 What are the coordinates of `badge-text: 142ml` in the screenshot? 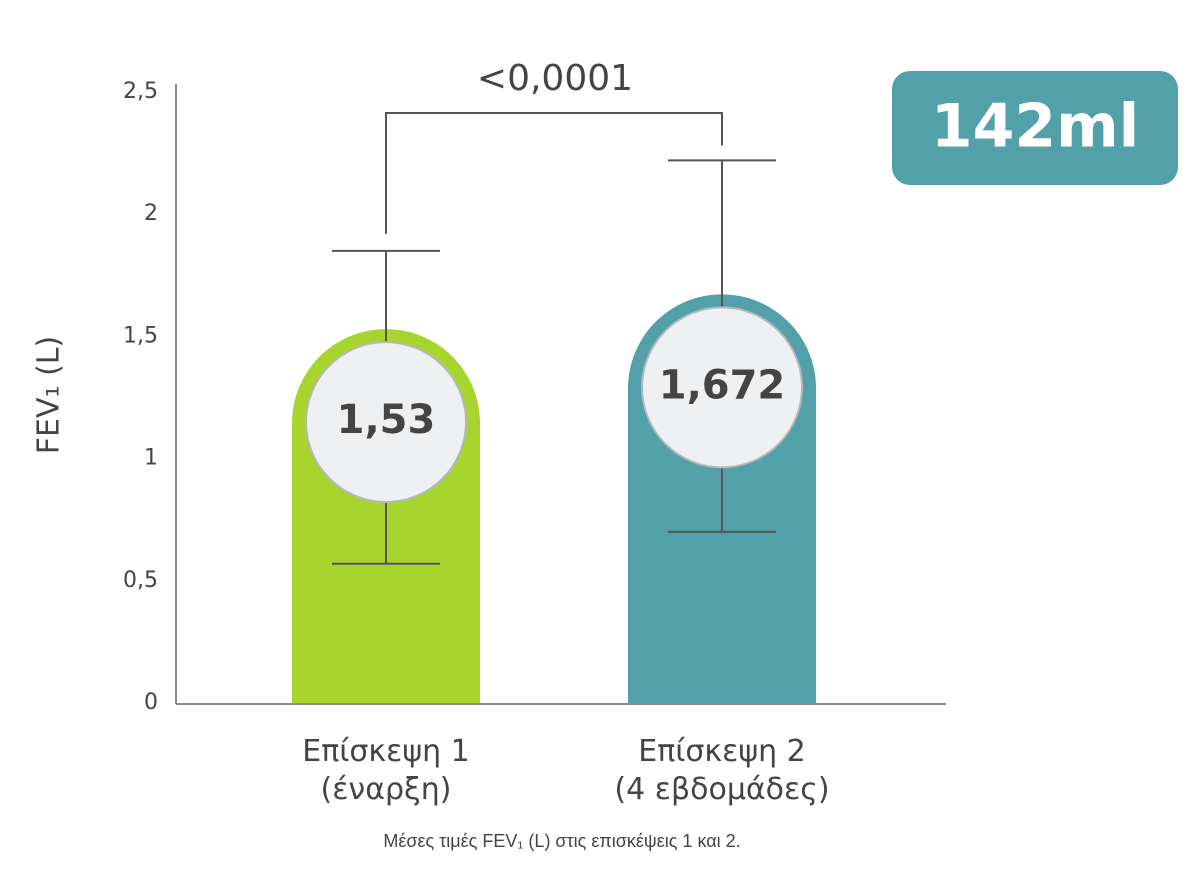 It's located at (1035, 127).